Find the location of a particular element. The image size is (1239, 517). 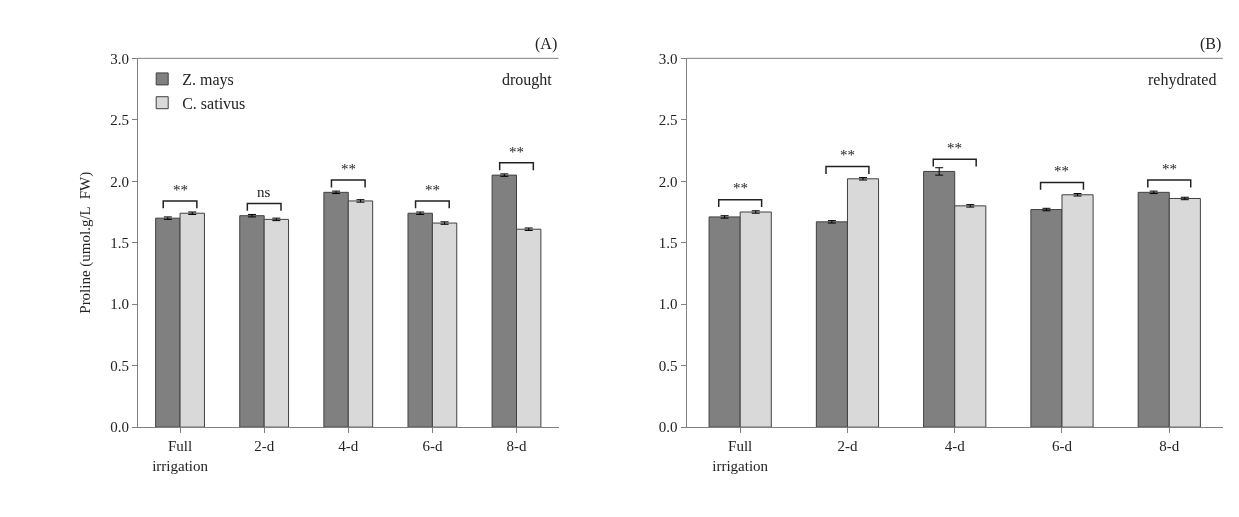

y-axis-title: Proline (umol.g/L FW) is located at coordinates (86, 242).